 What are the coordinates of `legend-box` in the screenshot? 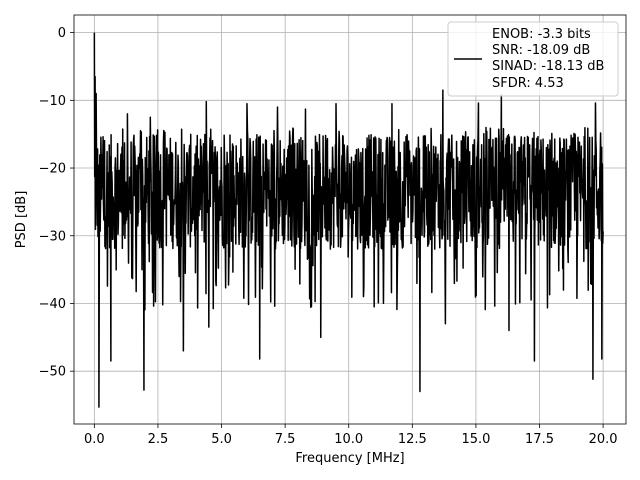 It's located at (533, 59).